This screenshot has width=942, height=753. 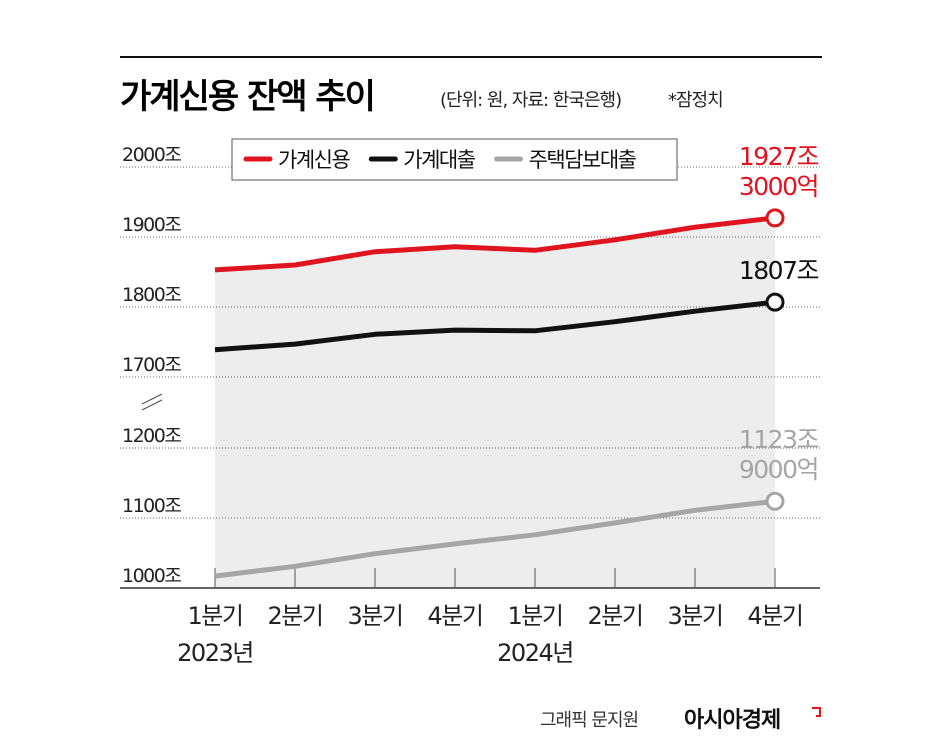 What do you see at coordinates (779, 455) in the screenshot?
I see `value-label: 1123조 9000억` at bounding box center [779, 455].